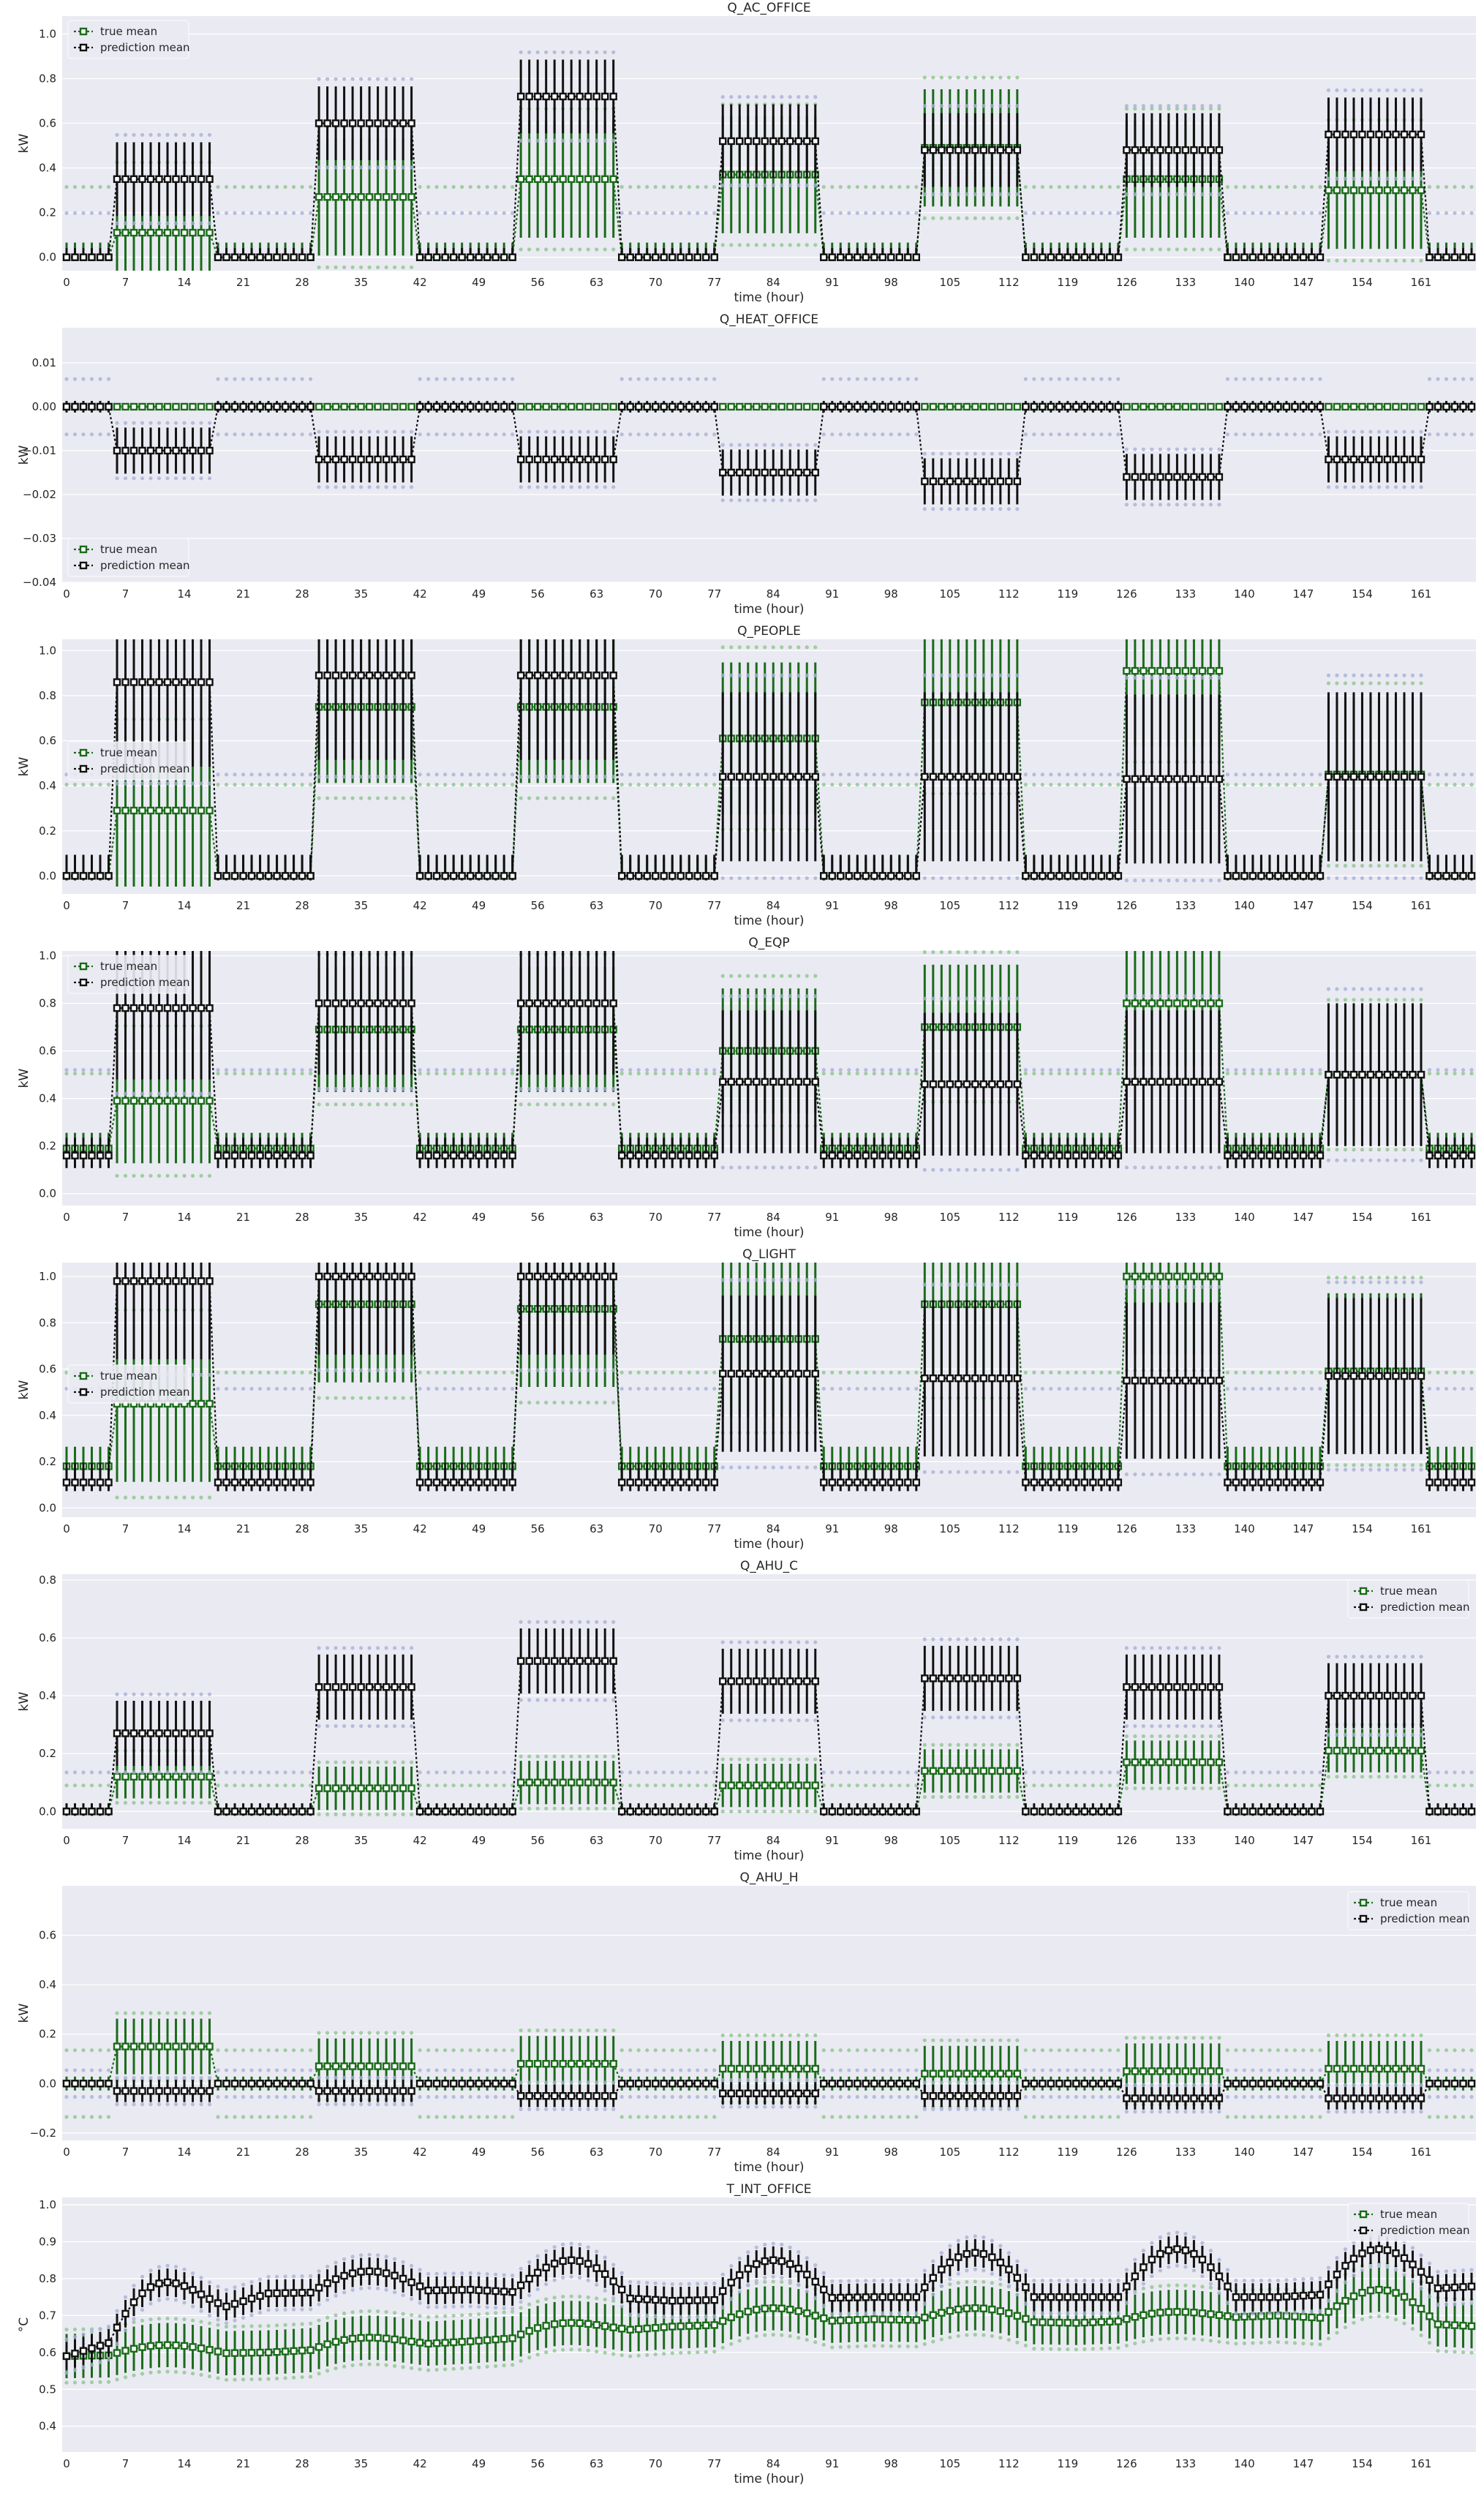 The height and width of the screenshot is (2493, 1484). Describe the element at coordinates (128, 31) in the screenshot. I see `legend-label-true: true mean` at that location.